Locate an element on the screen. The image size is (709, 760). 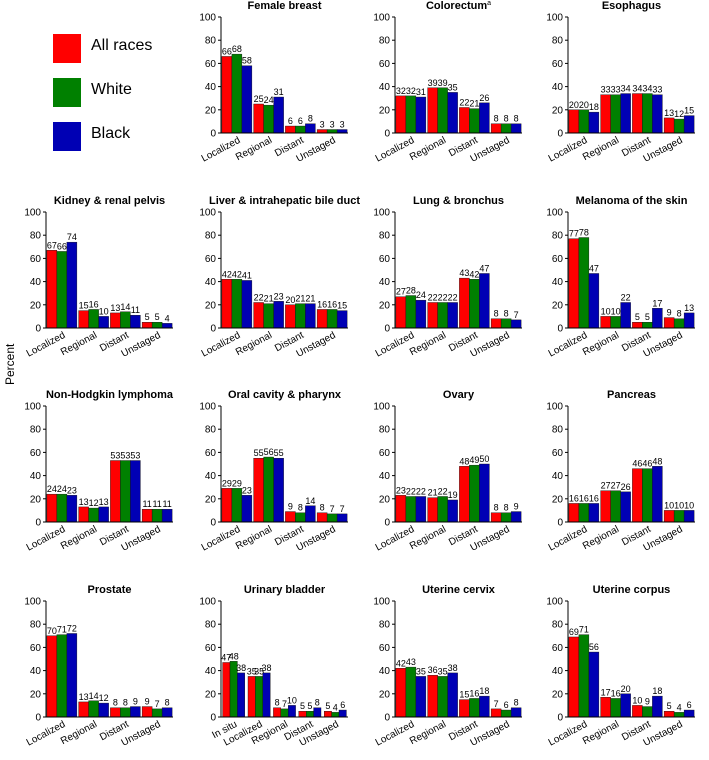
bar-white-unstaged is located at coordinates (506, 517).